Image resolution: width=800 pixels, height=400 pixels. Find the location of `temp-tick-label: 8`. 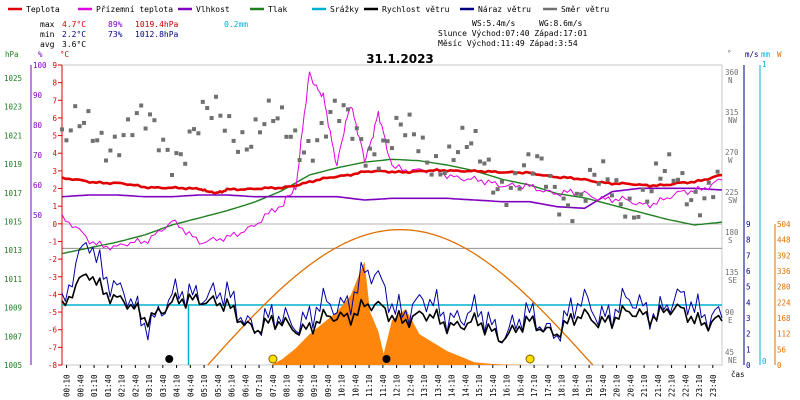

temp-tick-label: 8 is located at coordinates (54, 83).